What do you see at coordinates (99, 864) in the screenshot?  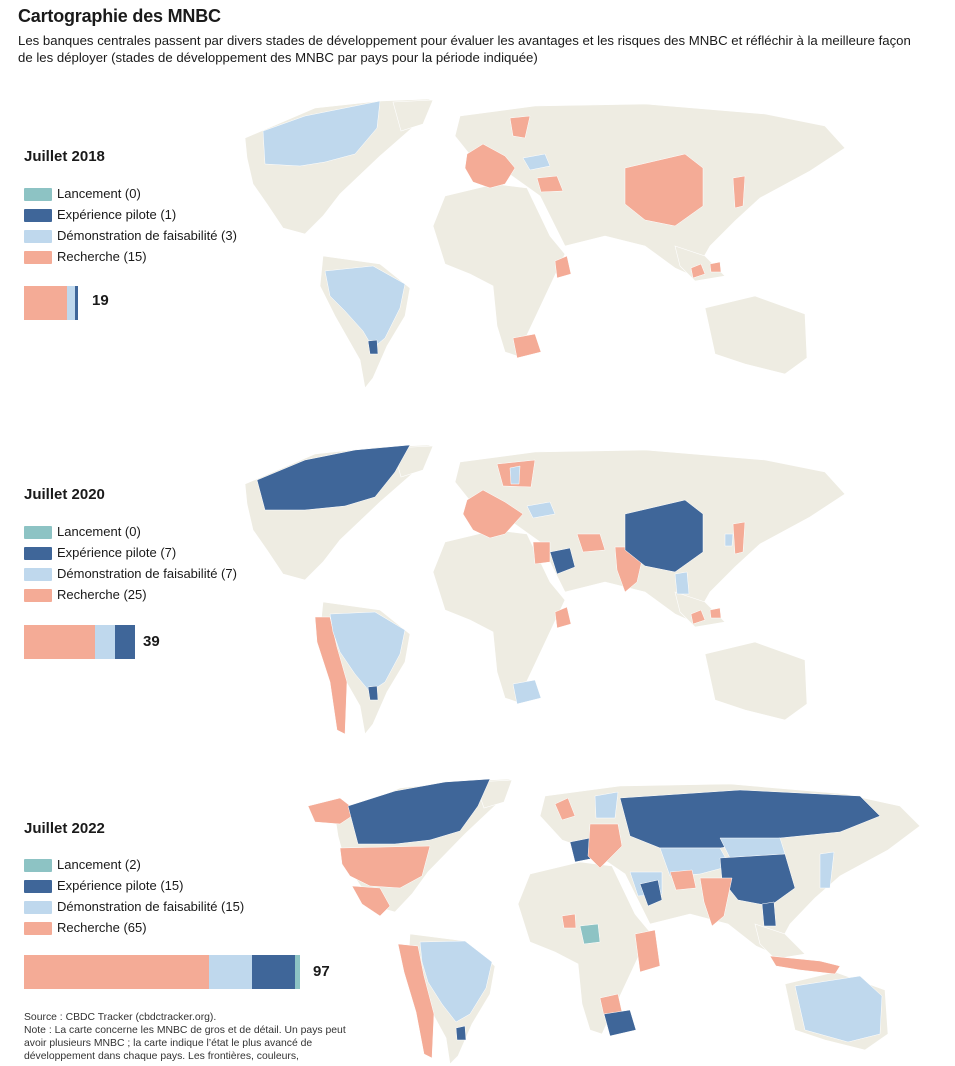 I see `legend-label-launch: Lancement (2)` at bounding box center [99, 864].